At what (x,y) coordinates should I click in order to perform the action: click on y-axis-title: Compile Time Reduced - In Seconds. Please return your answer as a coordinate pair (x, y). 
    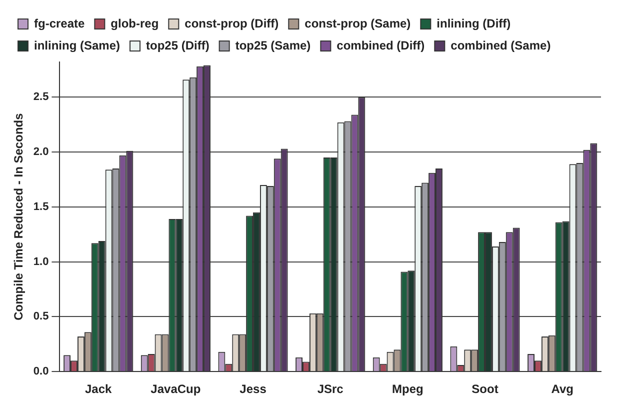
    Looking at the image, I should click on (19, 216).